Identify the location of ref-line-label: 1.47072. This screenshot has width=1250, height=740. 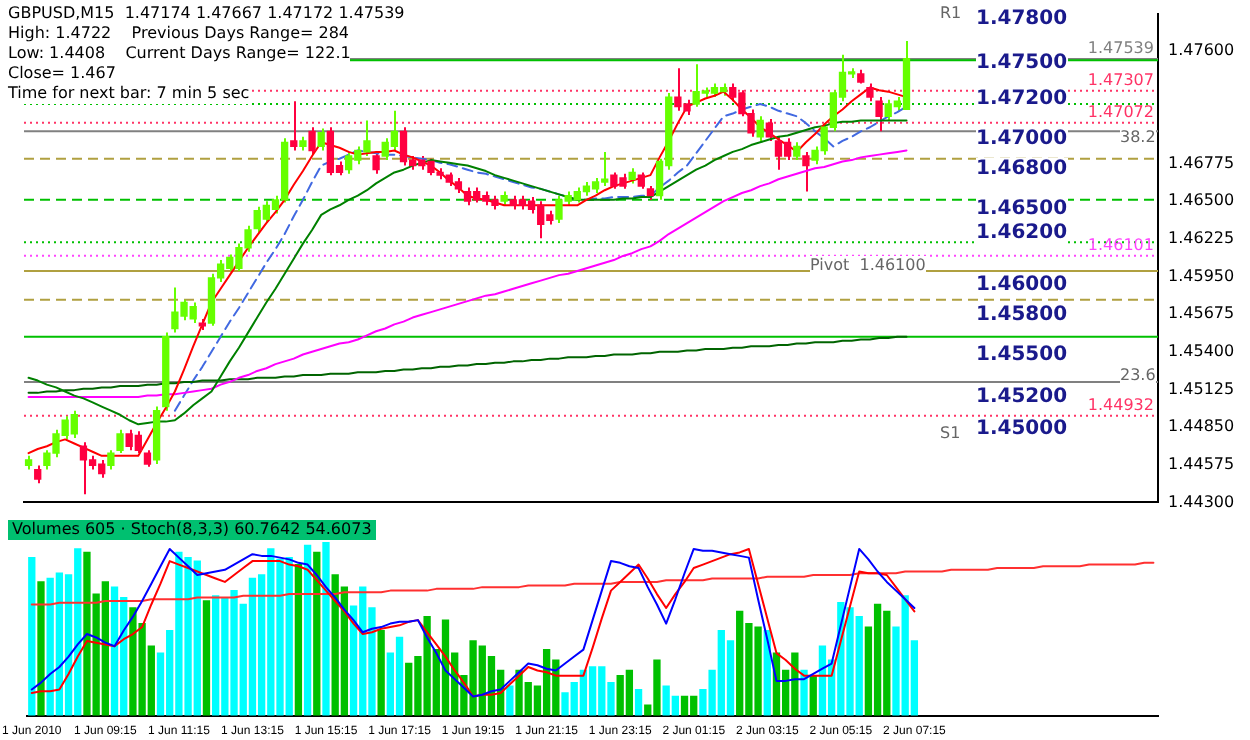
(1120, 112).